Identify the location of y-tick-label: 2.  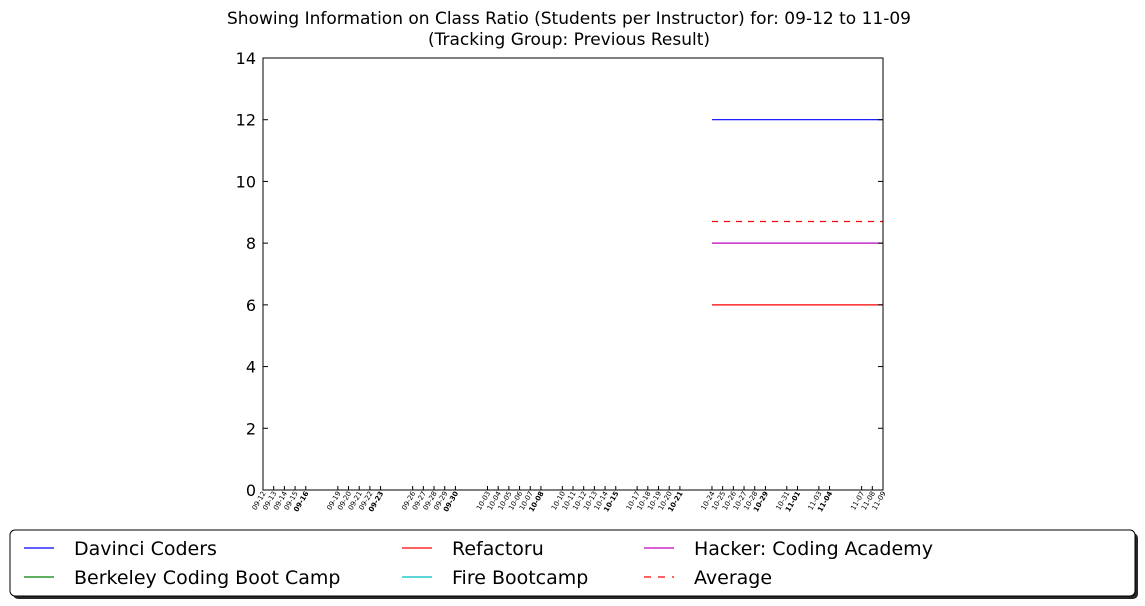
(251, 428).